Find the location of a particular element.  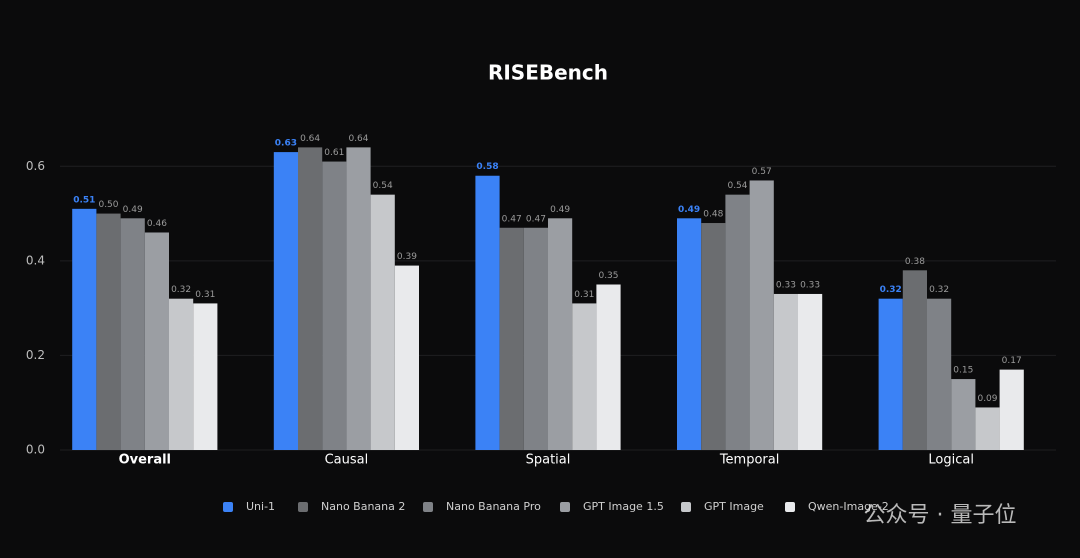

watermark: 公众号 · 量子位 is located at coordinates (940, 515).